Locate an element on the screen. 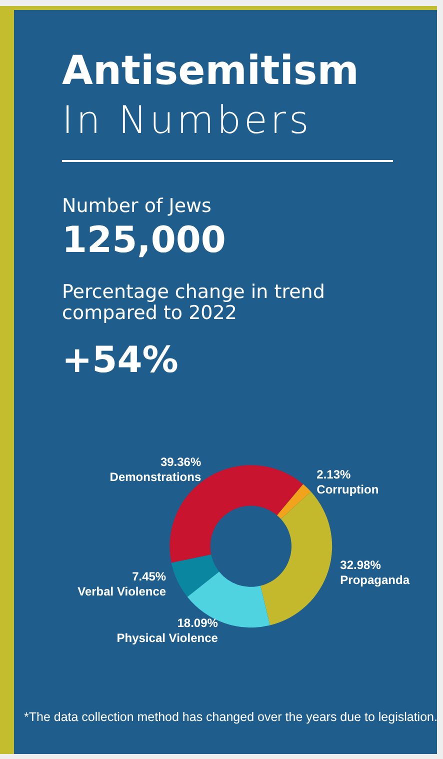  data-label: 2.13% is located at coordinates (334, 474).